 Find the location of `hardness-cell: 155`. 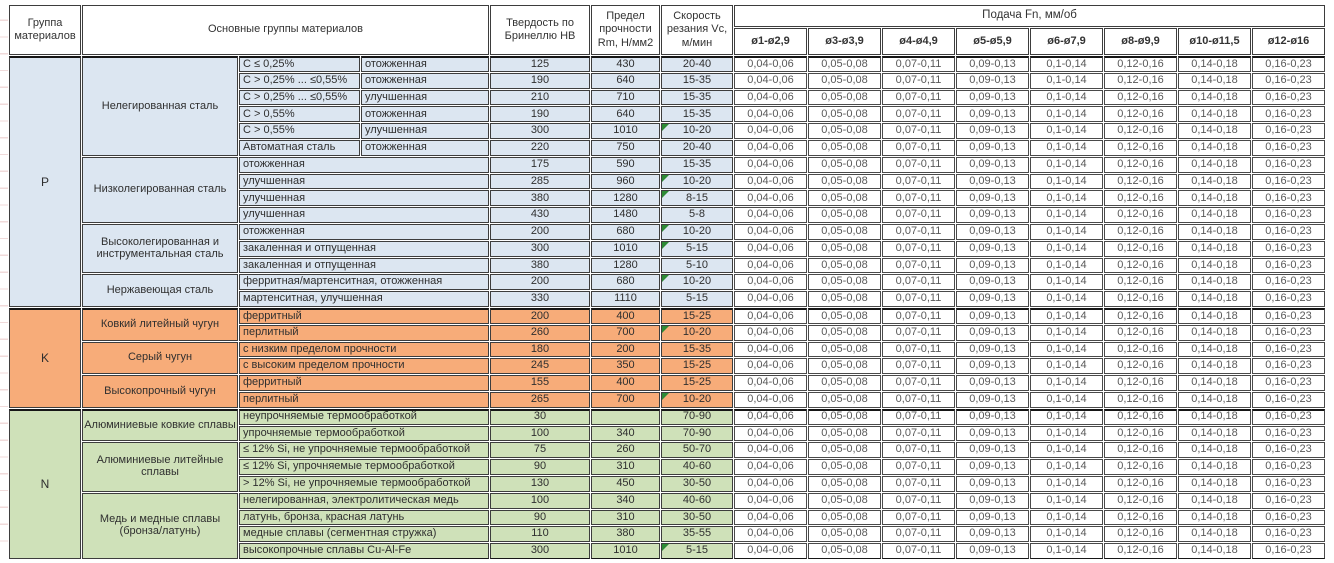

hardness-cell: 155 is located at coordinates (540, 383).